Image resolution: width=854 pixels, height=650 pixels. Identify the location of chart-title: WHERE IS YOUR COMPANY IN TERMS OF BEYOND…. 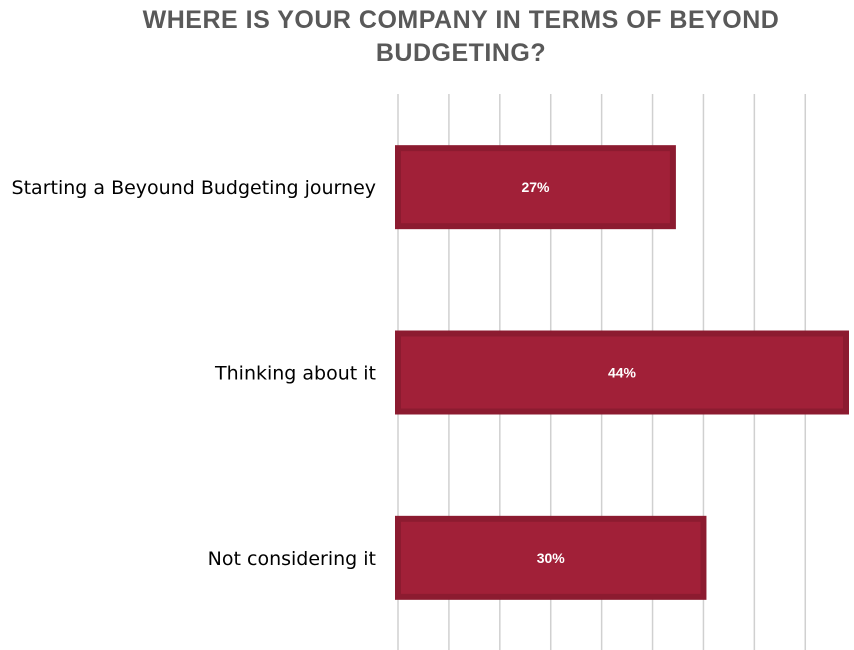
(461, 36).